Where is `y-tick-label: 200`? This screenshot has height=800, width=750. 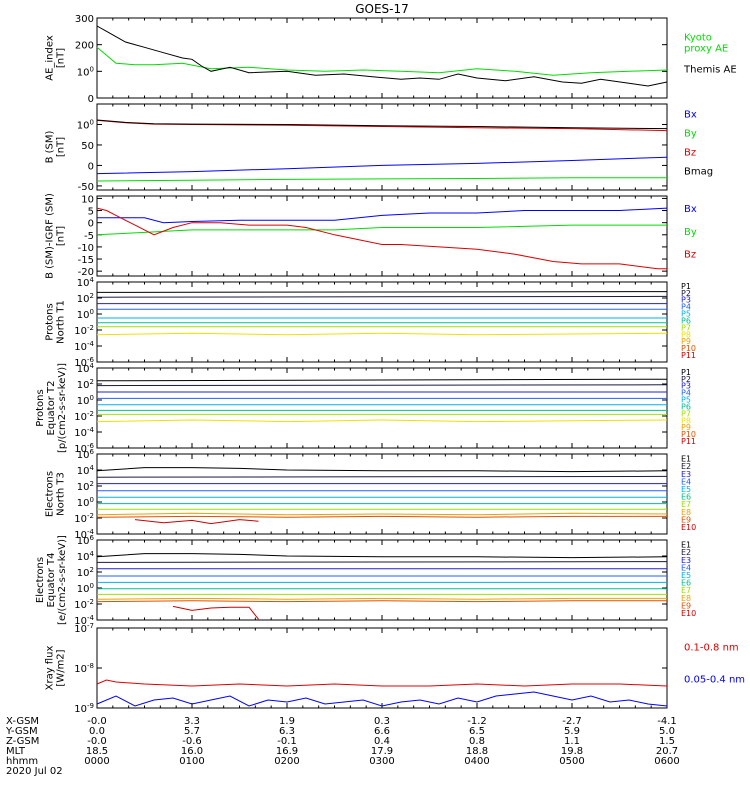
y-tick-label: 200 is located at coordinates (84, 46).